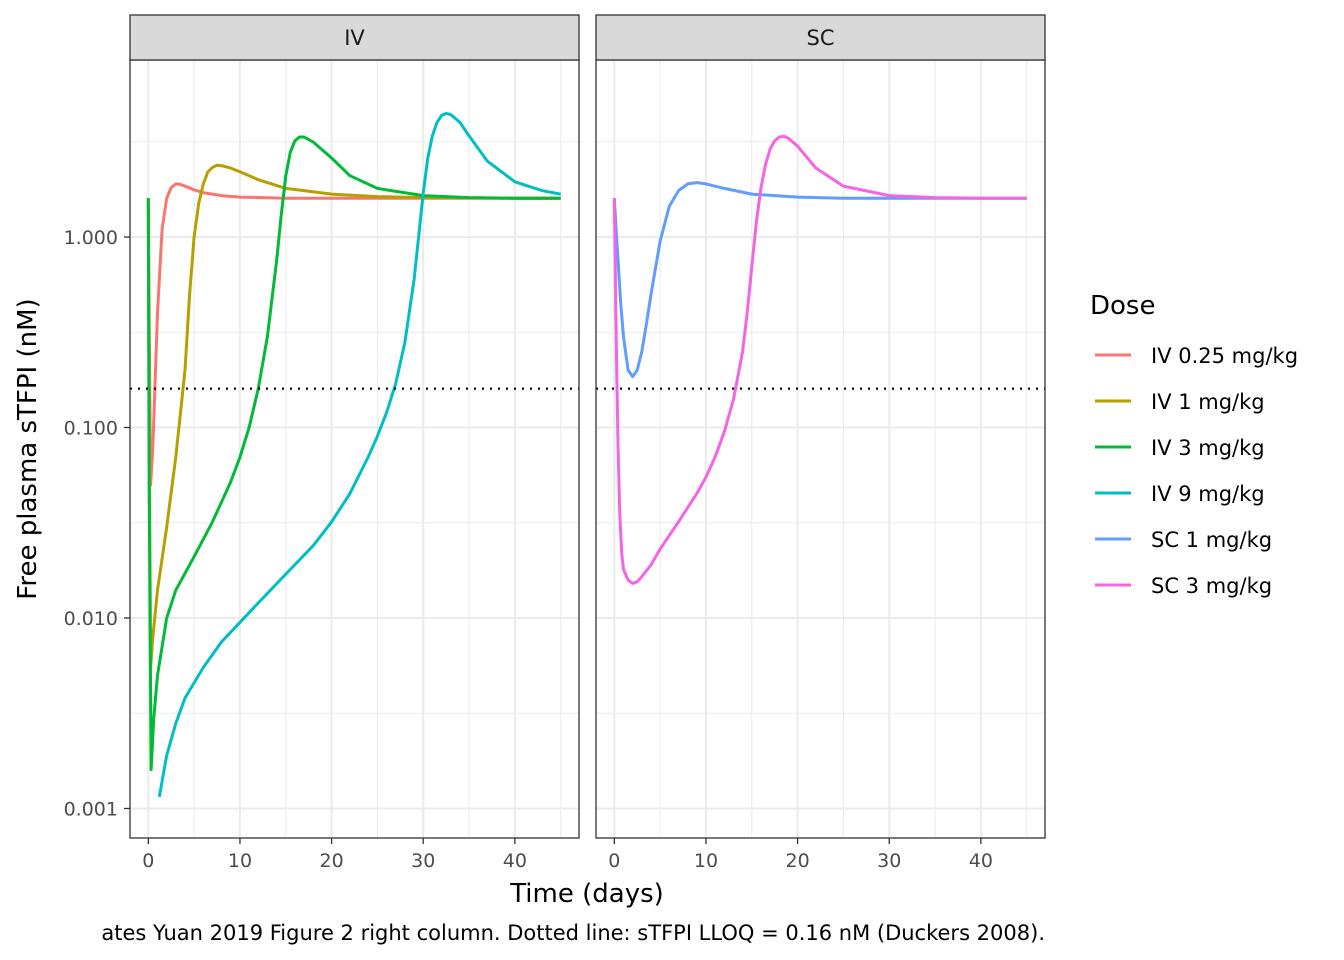  What do you see at coordinates (1208, 494) in the screenshot?
I see `legend-label: IV 9 mg/kg` at bounding box center [1208, 494].